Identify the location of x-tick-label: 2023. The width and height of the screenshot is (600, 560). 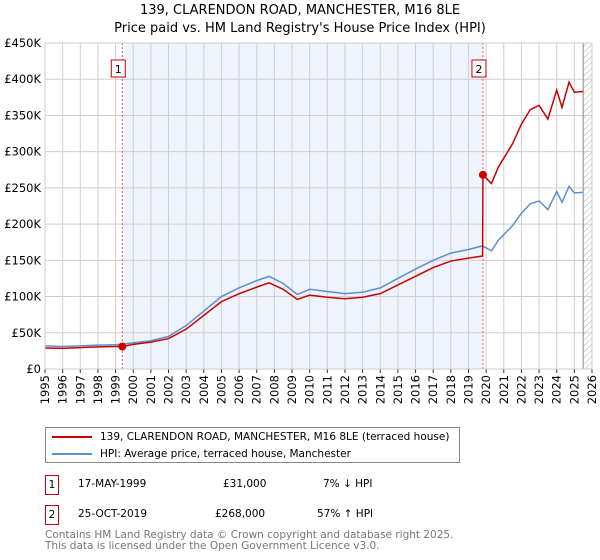
(539, 389).